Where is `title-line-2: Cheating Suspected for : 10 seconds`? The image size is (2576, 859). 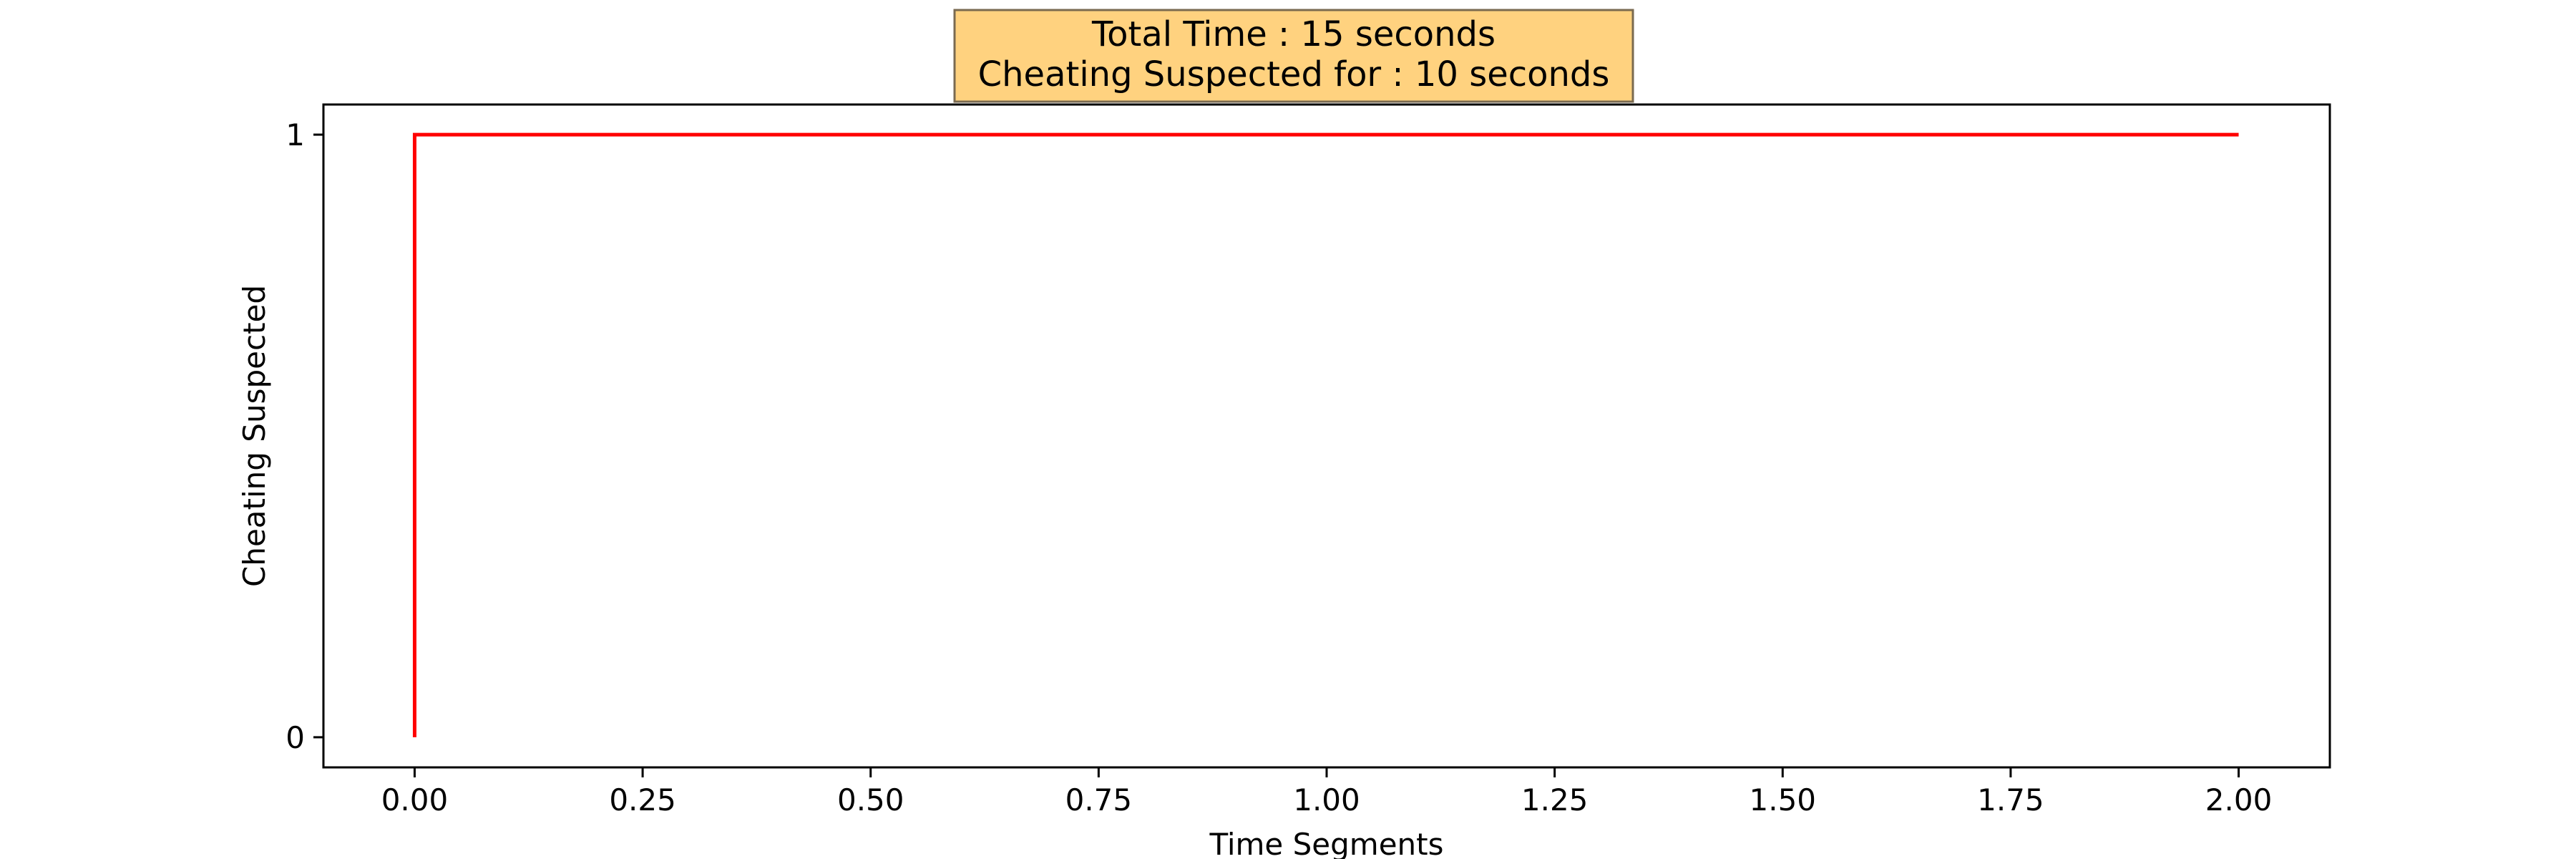
title-line-2: Cheating Suspected for : 10 seconds is located at coordinates (1294, 74).